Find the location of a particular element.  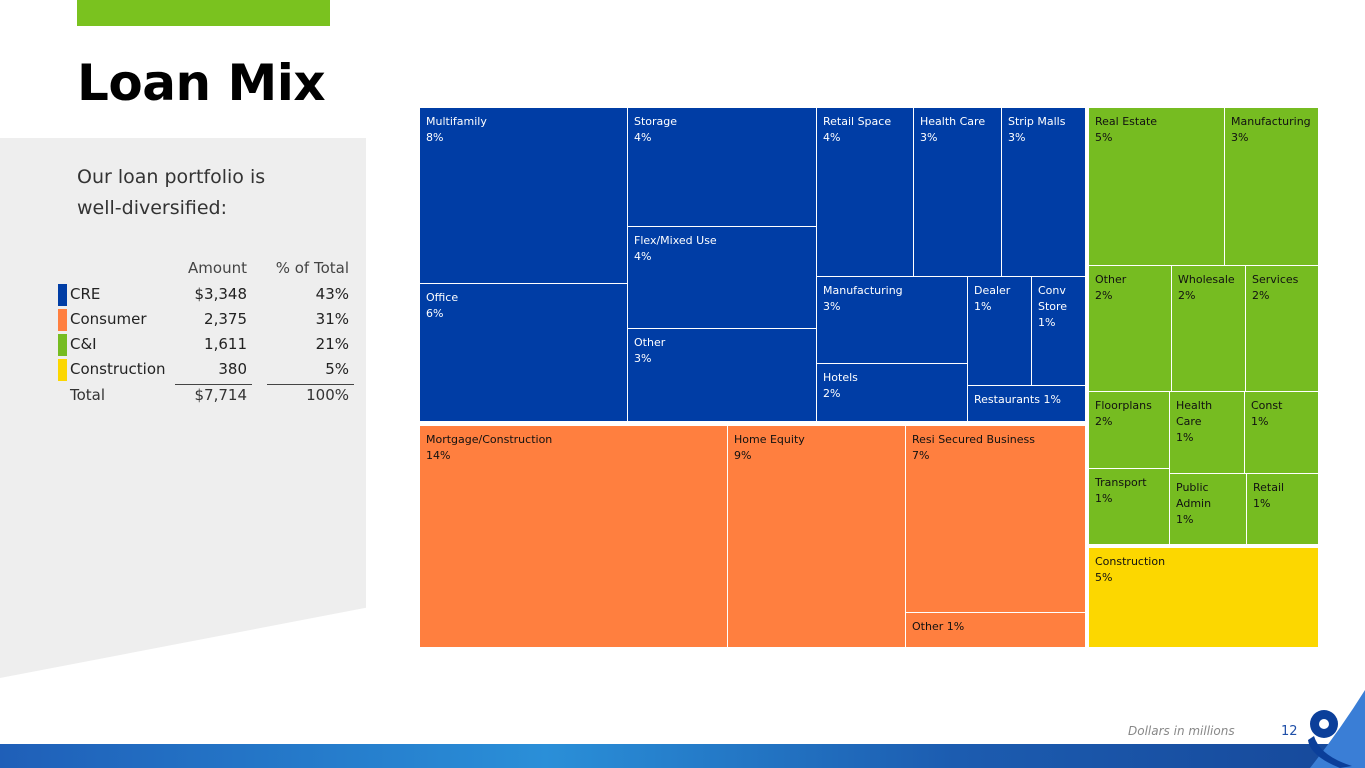

tile-cre-other is located at coordinates (722, 375).